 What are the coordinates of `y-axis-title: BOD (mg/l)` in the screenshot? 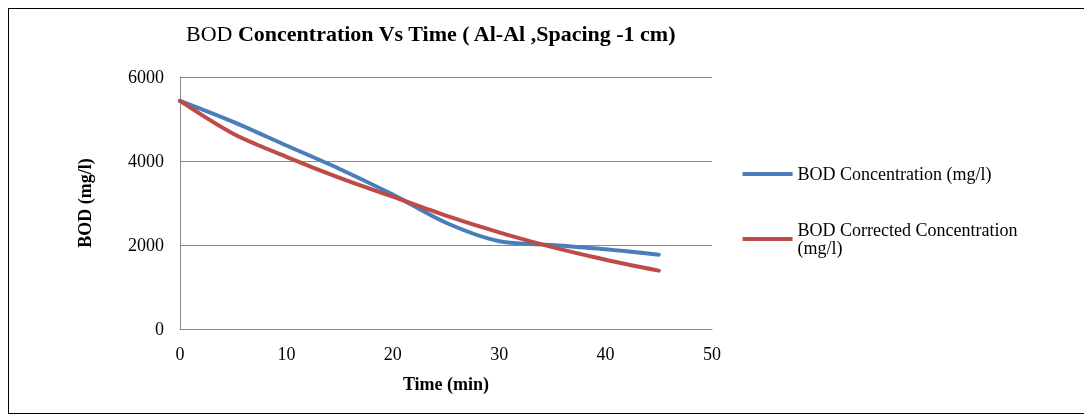 It's located at (85, 203).